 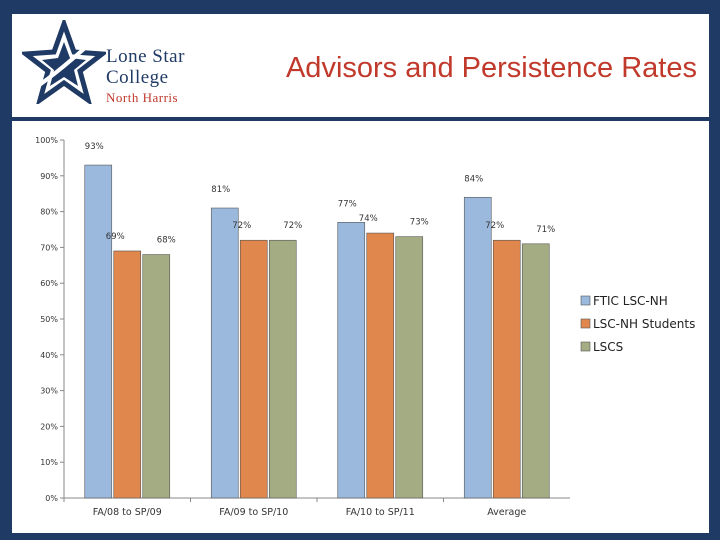 I want to click on legend-label: LSCS, so click(x=608, y=347).